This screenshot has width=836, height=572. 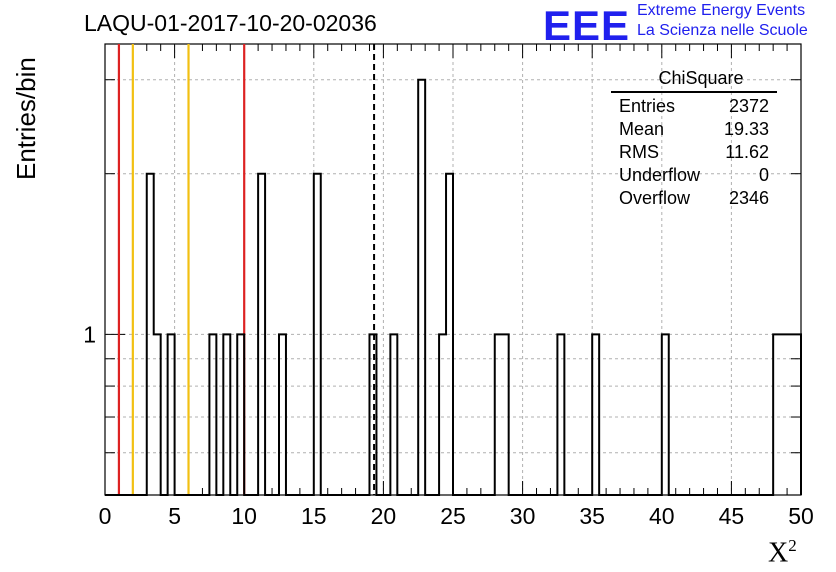 I want to click on stats-value: 0, so click(x=763, y=175).